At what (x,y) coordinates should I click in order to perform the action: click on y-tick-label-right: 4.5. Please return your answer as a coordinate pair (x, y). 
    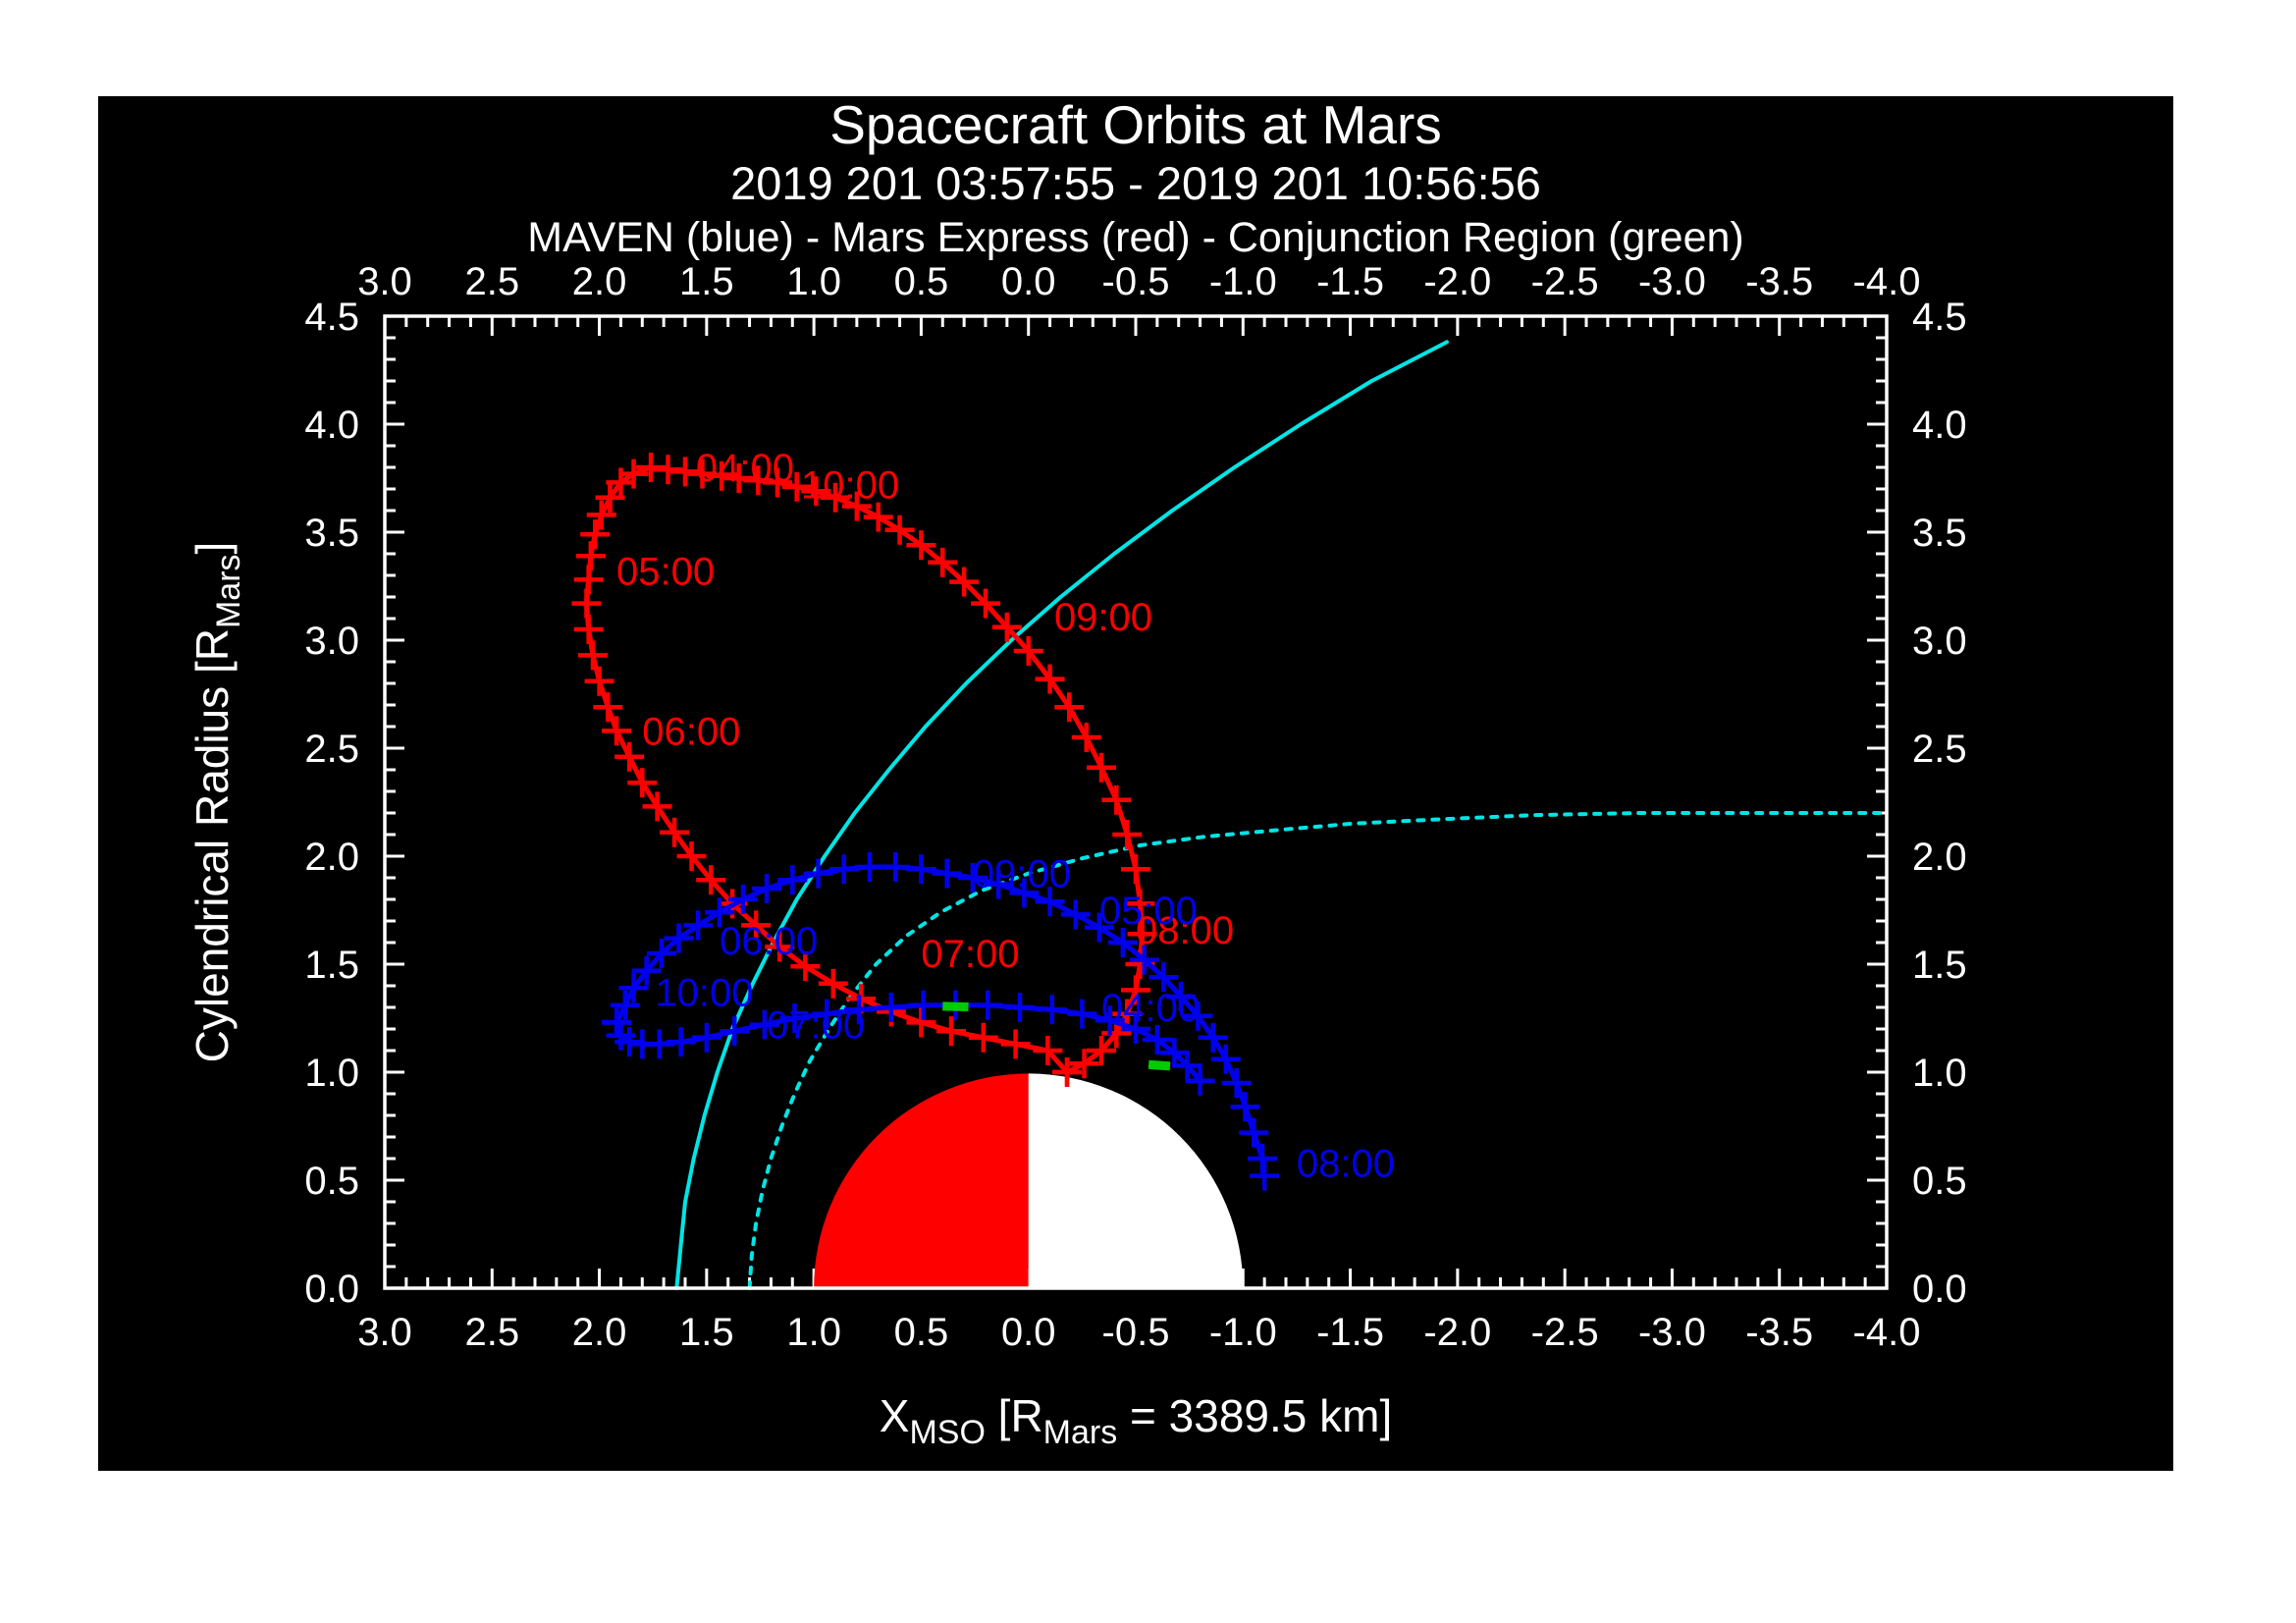
    Looking at the image, I should click on (1939, 317).